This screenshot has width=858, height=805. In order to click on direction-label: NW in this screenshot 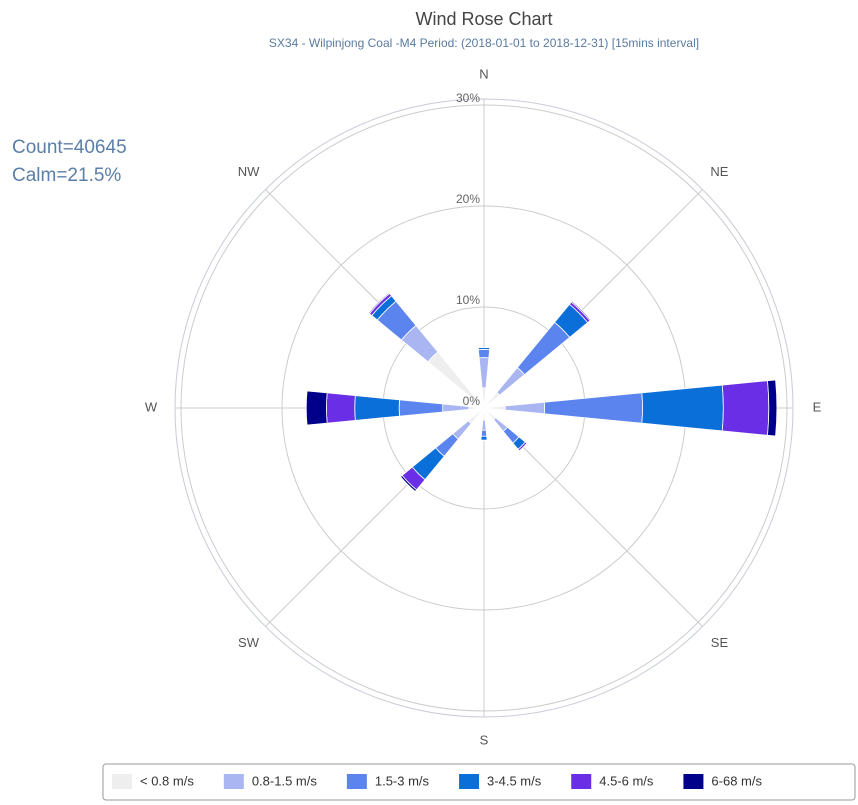, I will do `click(249, 171)`.